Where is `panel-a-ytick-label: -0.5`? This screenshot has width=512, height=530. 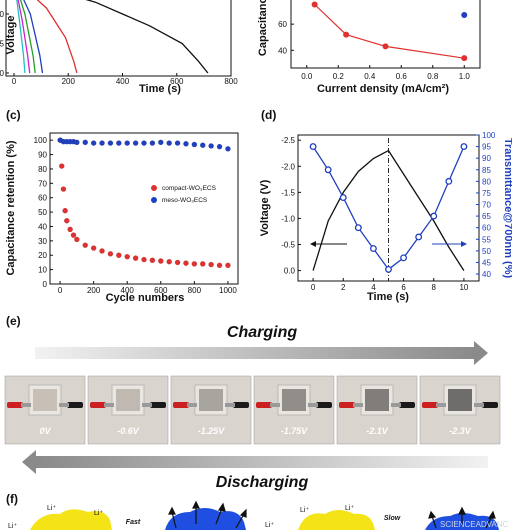
panel-a-ytick-label: -0.5 is located at coordinates (2, 44).